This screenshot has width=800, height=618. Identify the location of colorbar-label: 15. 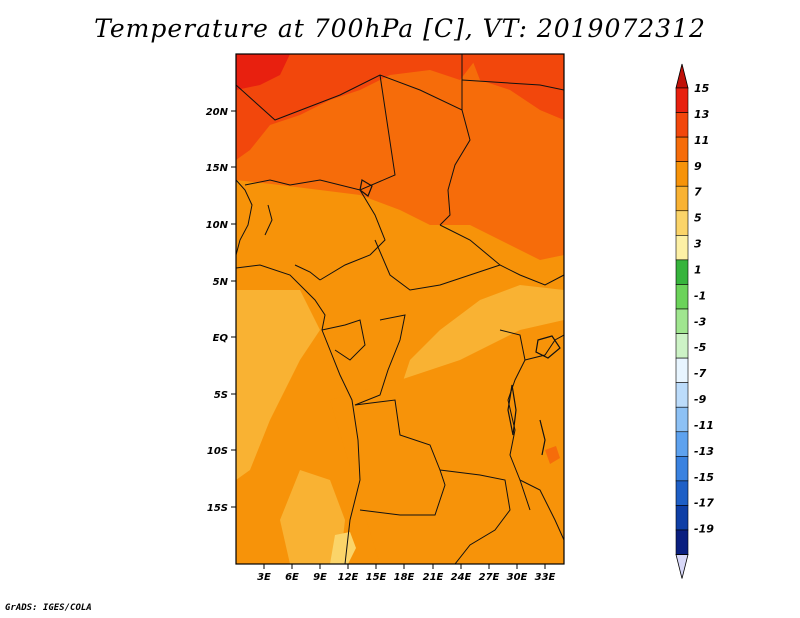
(702, 88).